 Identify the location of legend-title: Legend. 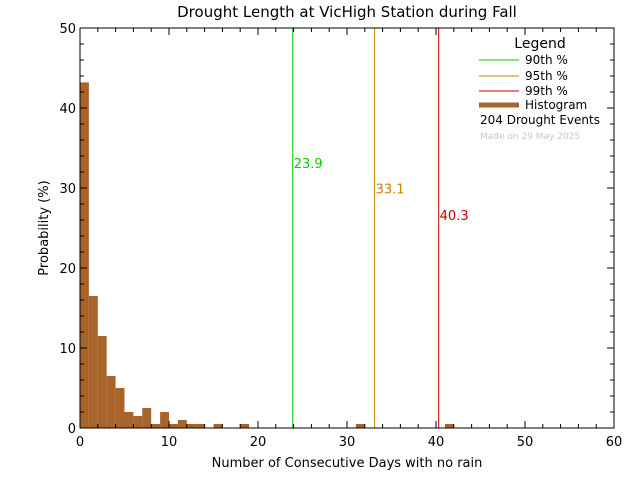
(539, 44).